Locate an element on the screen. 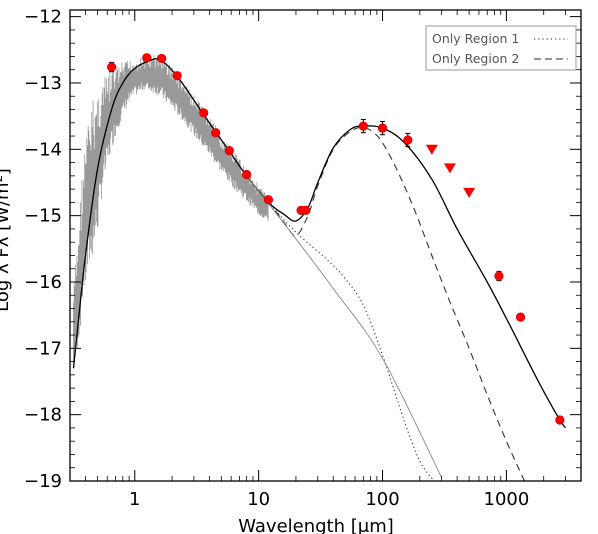 This screenshot has height=534, width=598. y-tick-label: −16 is located at coordinates (43, 282).